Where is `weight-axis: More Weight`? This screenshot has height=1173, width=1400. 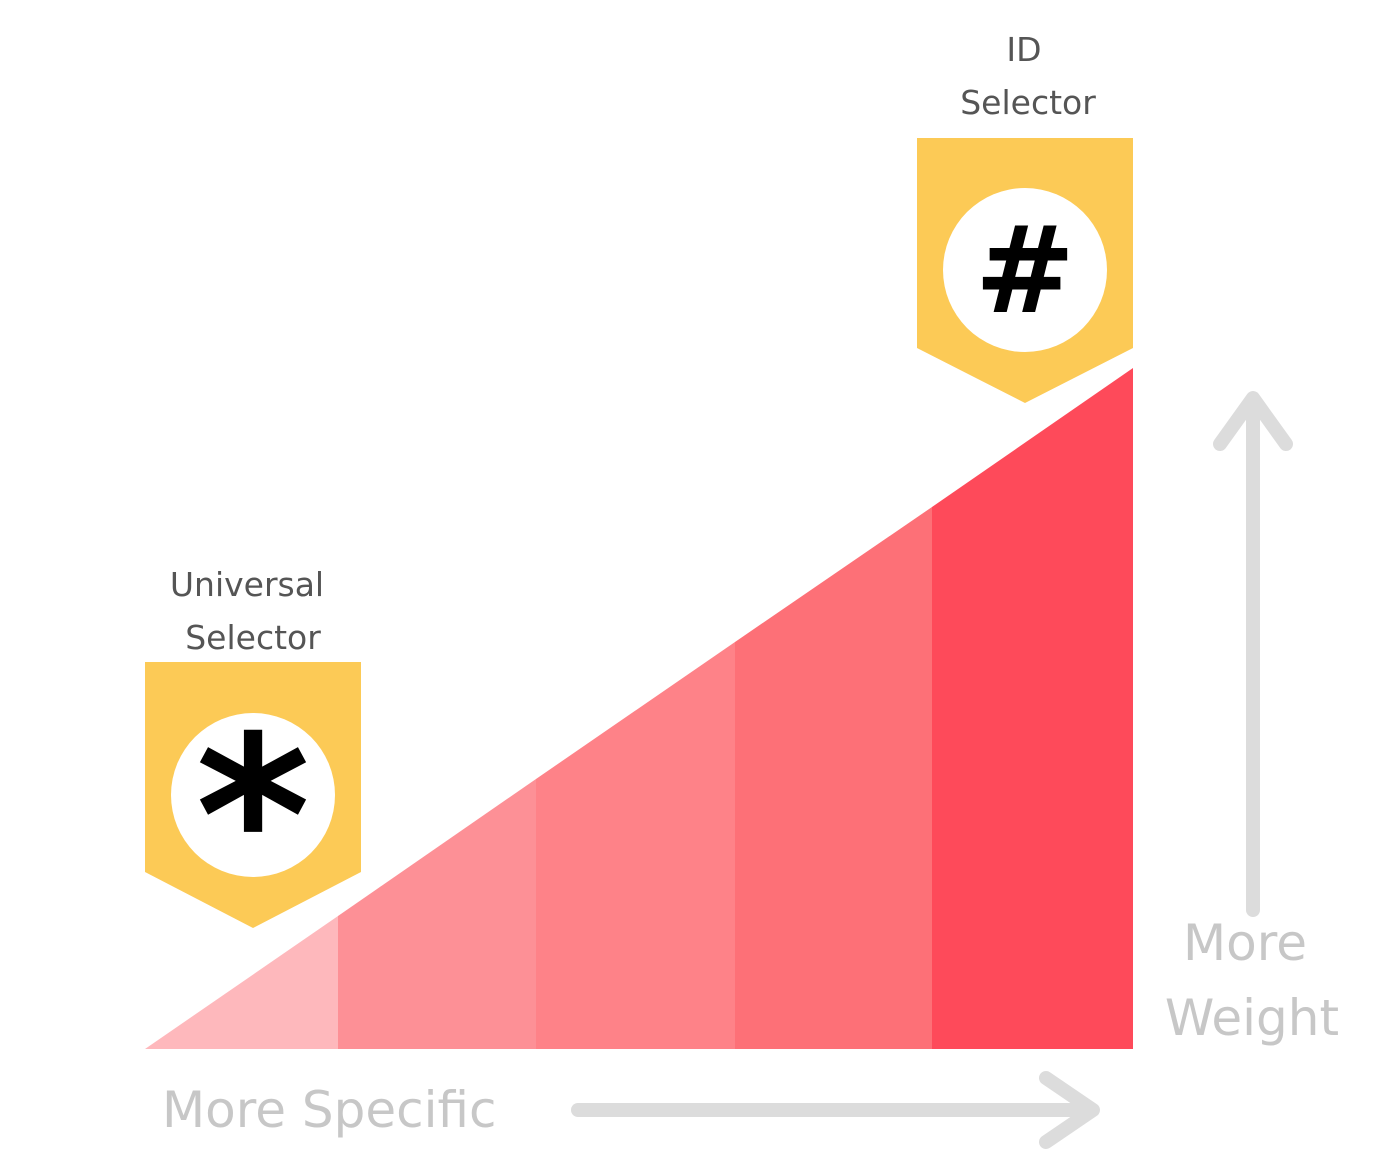
weight-axis: More Weight is located at coordinates (1252, 719).